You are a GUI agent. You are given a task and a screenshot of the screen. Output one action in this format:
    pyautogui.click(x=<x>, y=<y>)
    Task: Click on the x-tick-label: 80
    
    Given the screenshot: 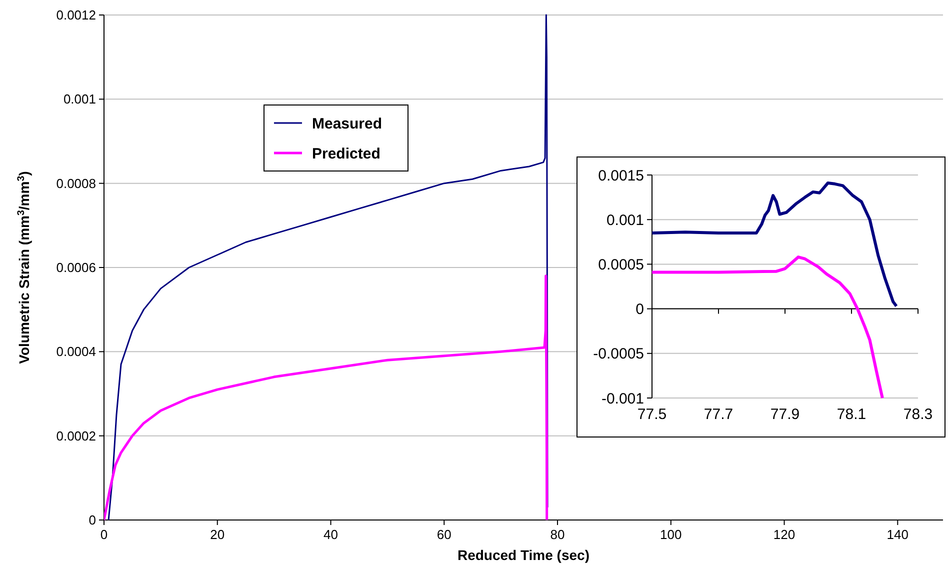 What is the action you would take?
    pyautogui.click(x=557, y=534)
    